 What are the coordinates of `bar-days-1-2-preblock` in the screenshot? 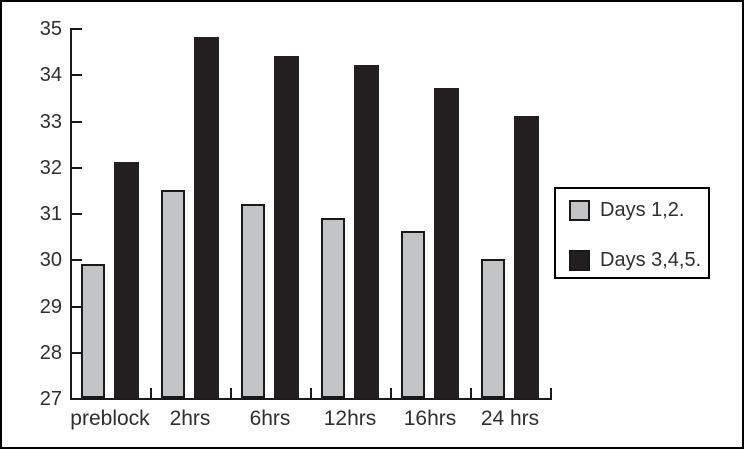 It's located at (93, 331).